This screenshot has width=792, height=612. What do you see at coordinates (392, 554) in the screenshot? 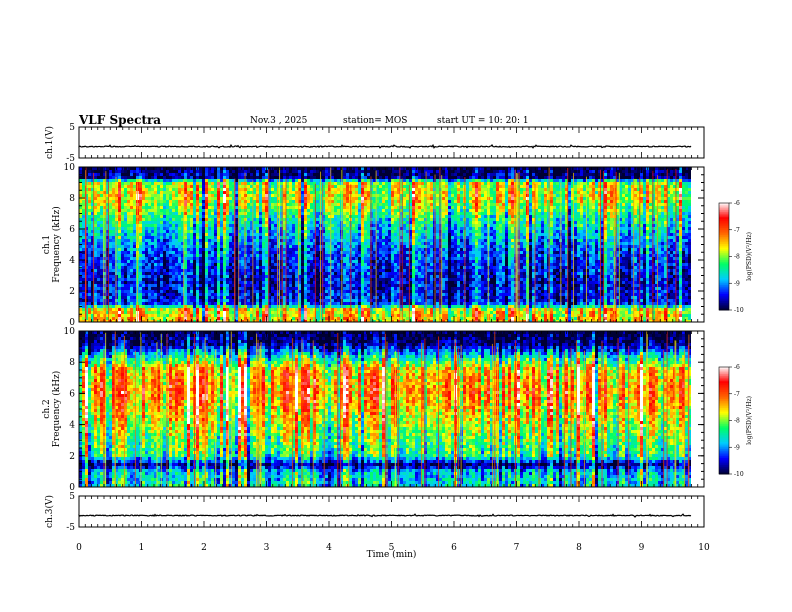
I see `x-axis-label: Time (min)` at bounding box center [392, 554].